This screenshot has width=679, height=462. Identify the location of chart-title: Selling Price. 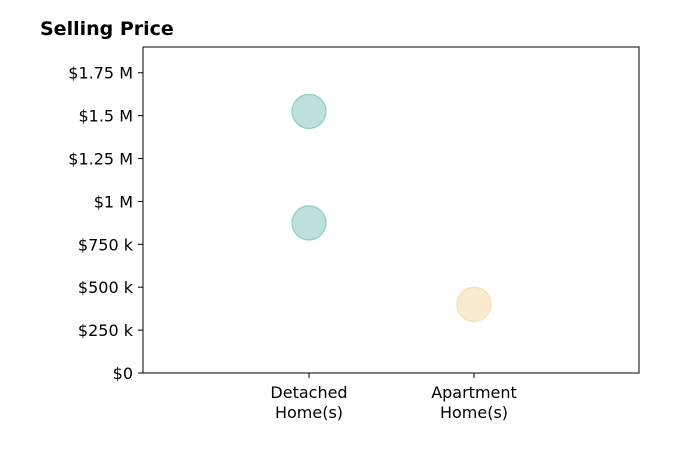
(107, 29).